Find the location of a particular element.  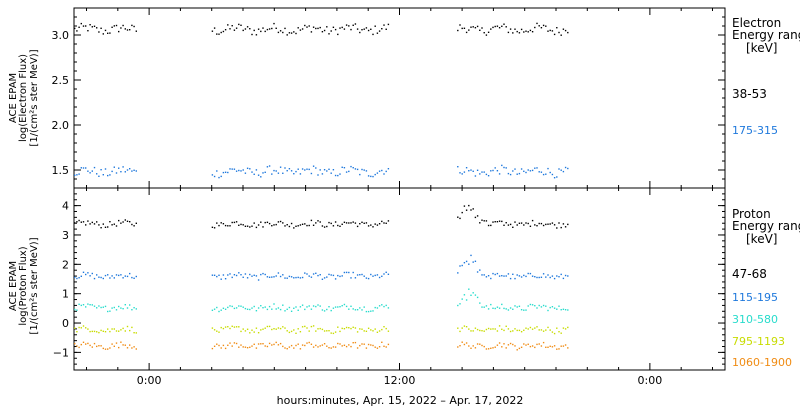

electron-y-title-line-1: ACE EPAM is located at coordinates (13, 98).